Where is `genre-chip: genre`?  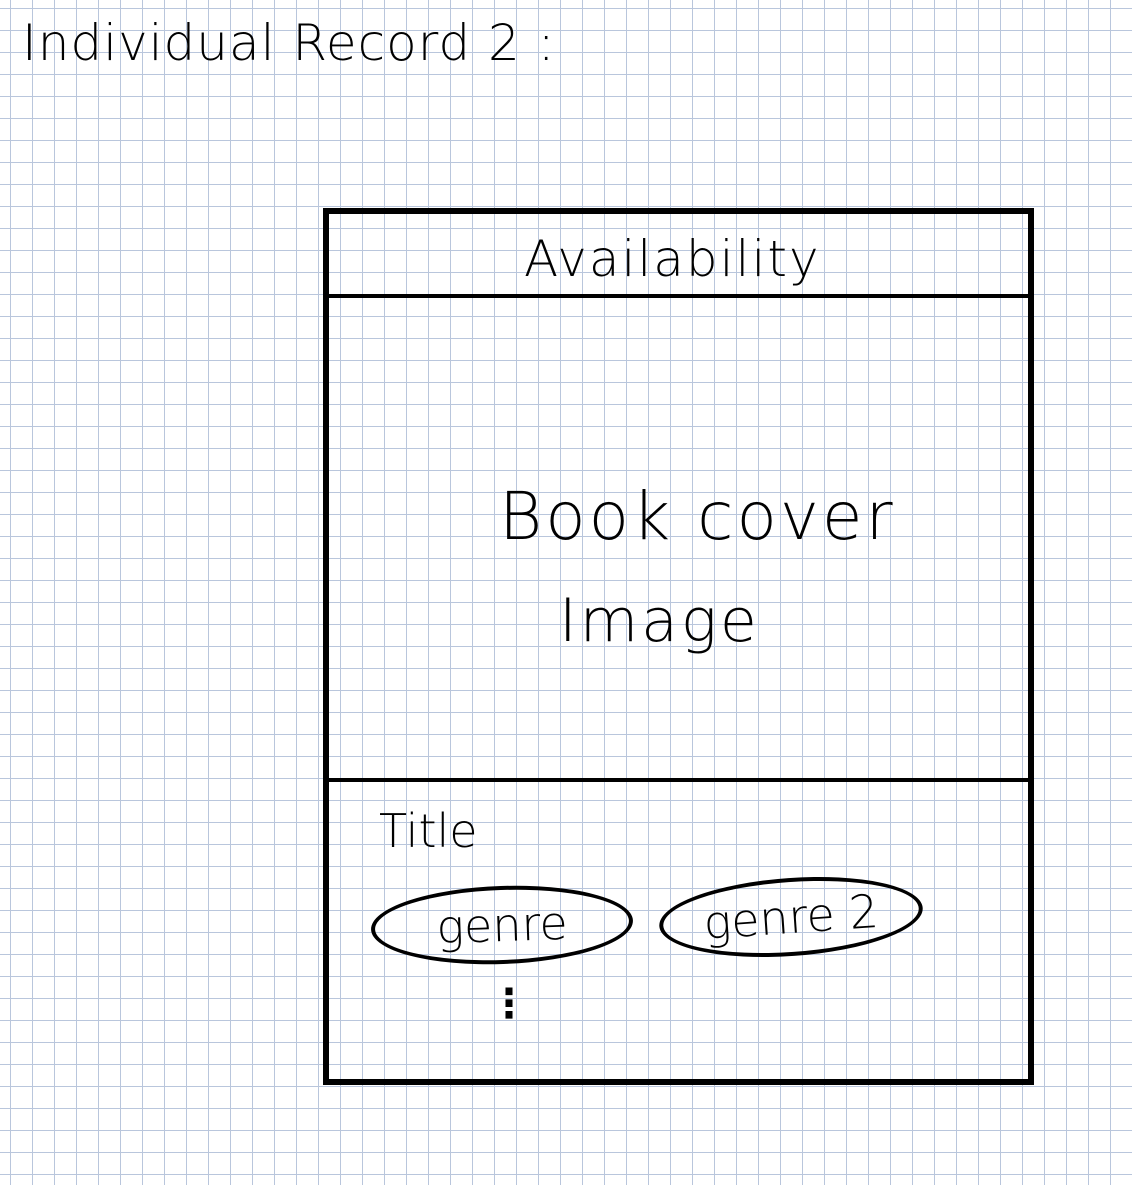 genre-chip: genre is located at coordinates (502, 925).